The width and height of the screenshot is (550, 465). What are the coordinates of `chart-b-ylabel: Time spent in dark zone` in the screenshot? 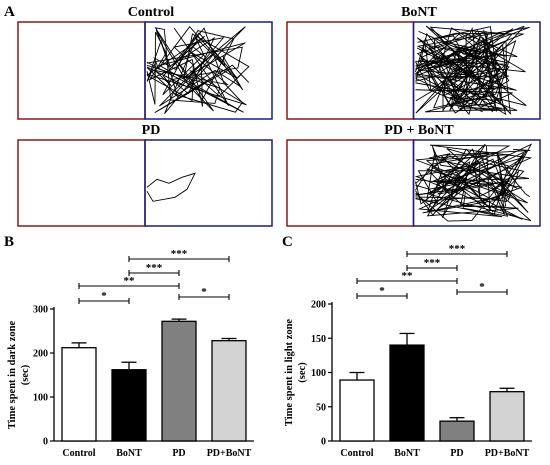 It's located at (12, 375).